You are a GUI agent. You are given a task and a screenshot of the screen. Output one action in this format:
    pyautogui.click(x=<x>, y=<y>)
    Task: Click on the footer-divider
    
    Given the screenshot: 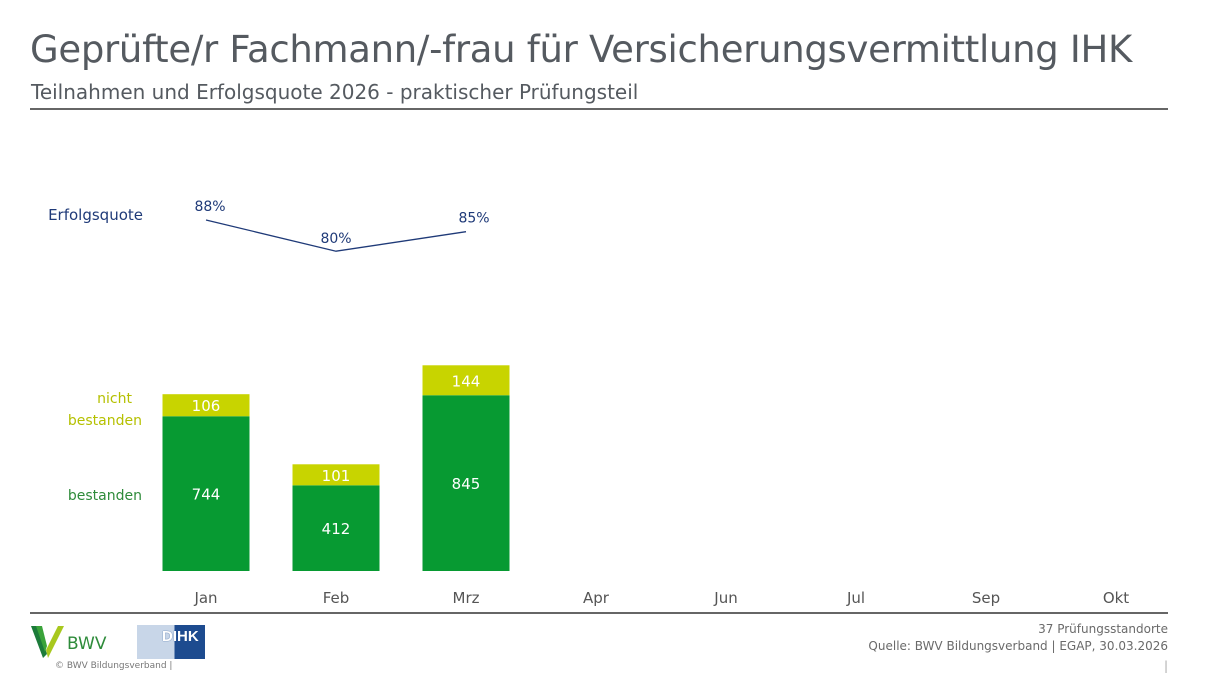 What is the action you would take?
    pyautogui.click(x=599, y=613)
    